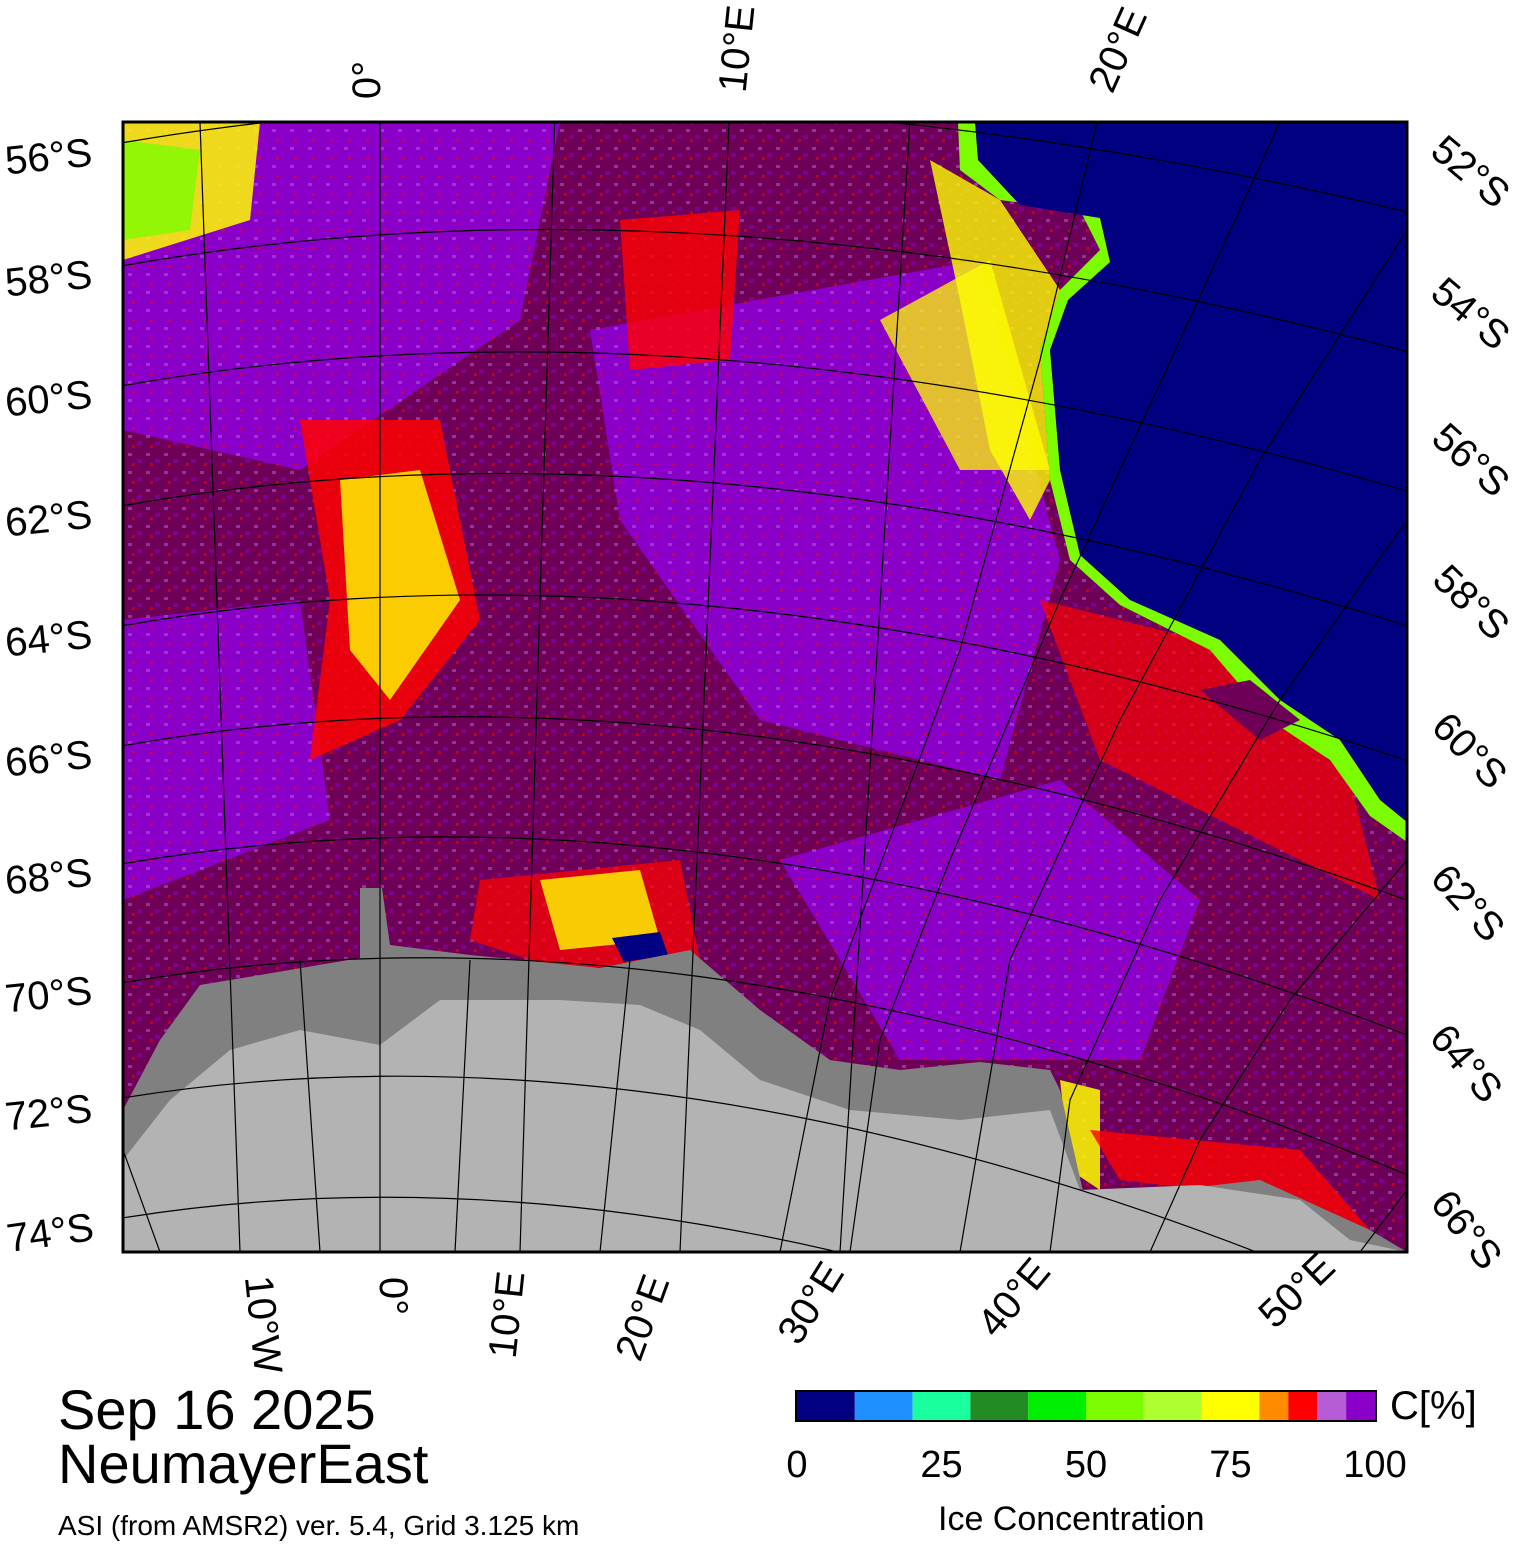 The height and width of the screenshot is (1544, 1518). Describe the element at coordinates (811, 1302) in the screenshot. I see `graticule-label: 30°E` at that location.